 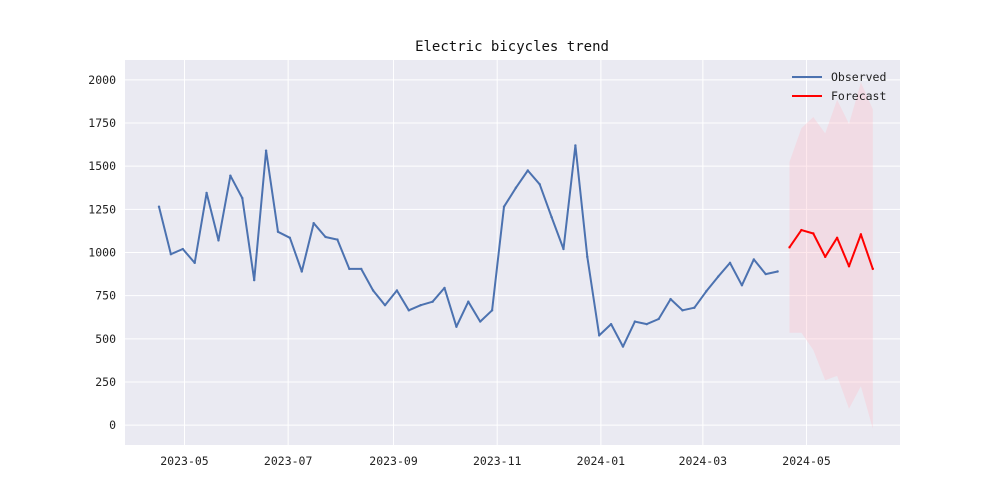 I want to click on legend-label-observed: Observed, so click(x=858, y=77).